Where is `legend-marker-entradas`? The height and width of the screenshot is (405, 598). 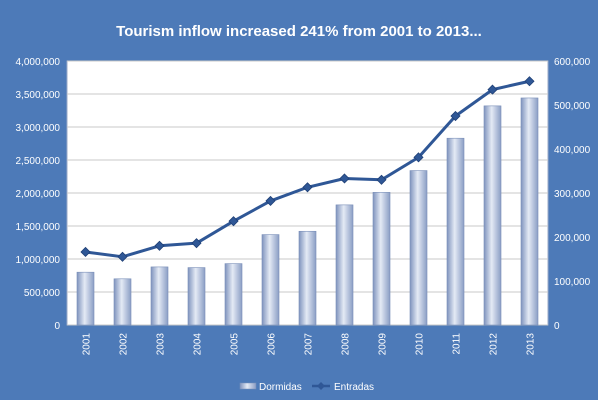
legend-marker-entradas is located at coordinates (321, 386).